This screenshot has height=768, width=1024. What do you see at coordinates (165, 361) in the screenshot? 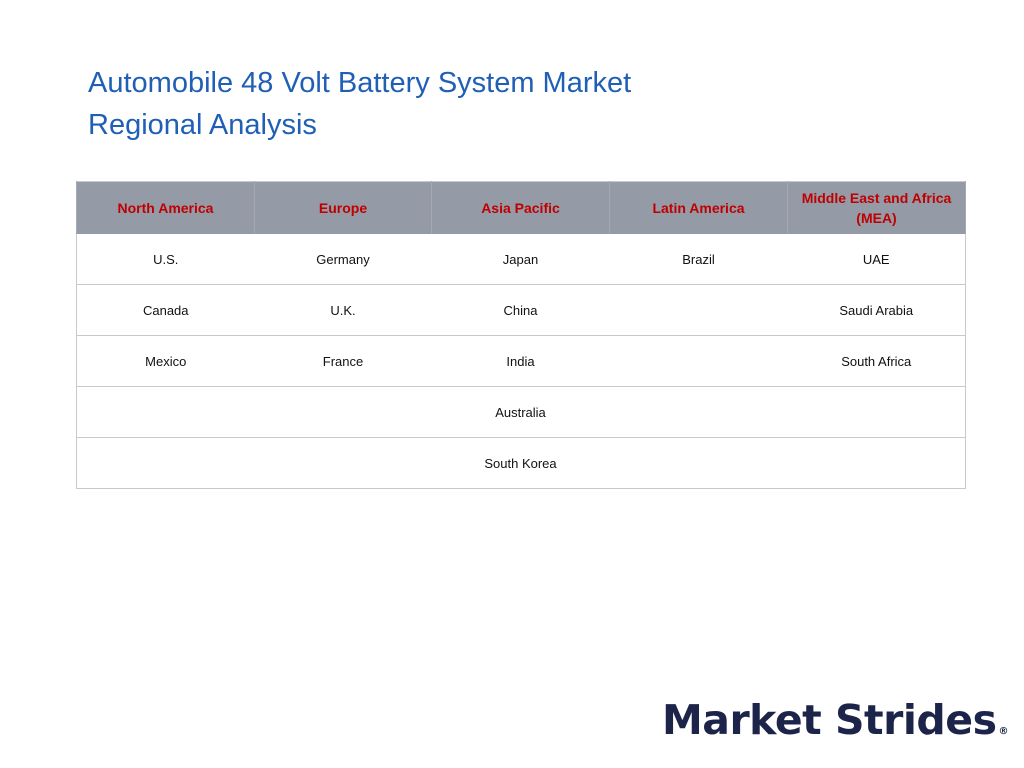
I see `table-cell: Mexico` at bounding box center [165, 361].